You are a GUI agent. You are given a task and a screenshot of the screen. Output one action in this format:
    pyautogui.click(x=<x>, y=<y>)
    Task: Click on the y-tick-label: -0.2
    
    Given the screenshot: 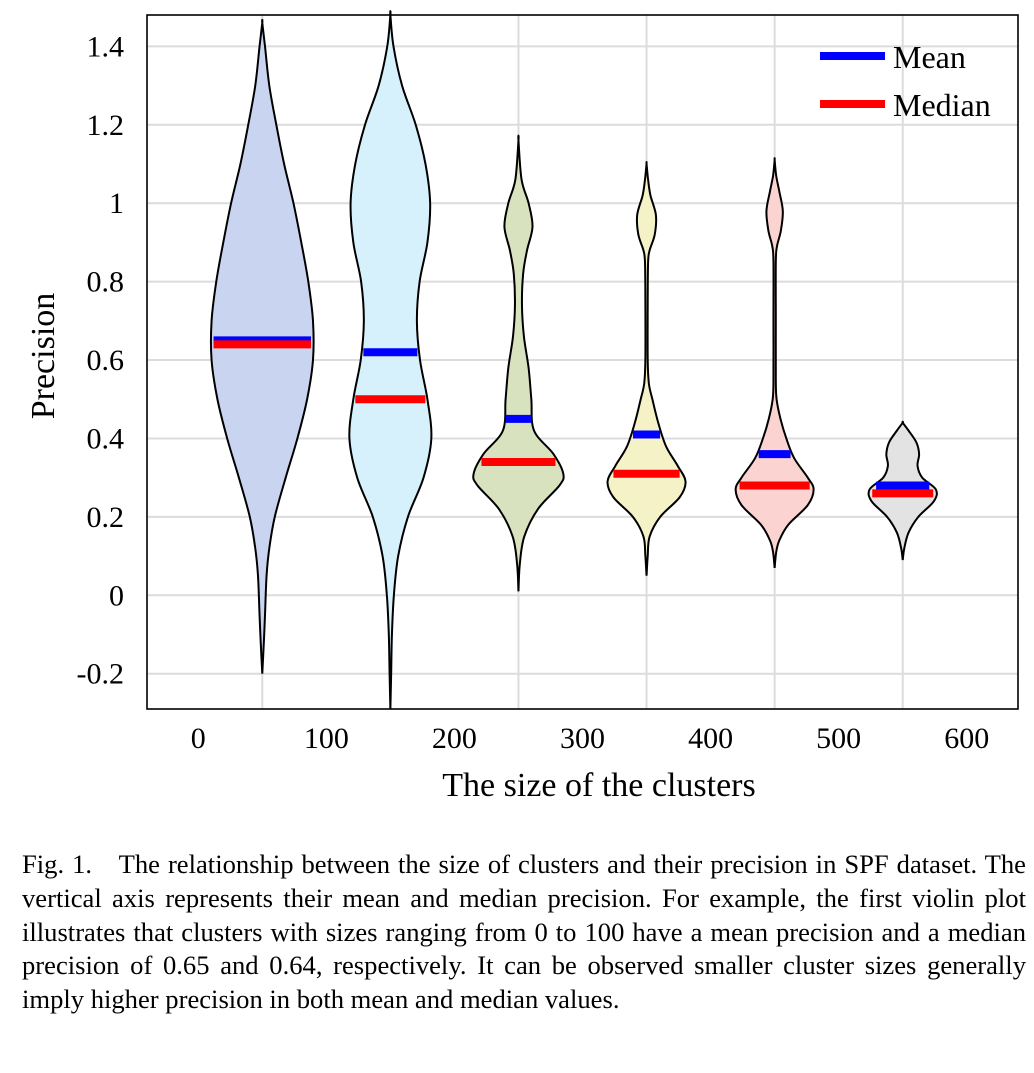 What is the action you would take?
    pyautogui.click(x=101, y=674)
    